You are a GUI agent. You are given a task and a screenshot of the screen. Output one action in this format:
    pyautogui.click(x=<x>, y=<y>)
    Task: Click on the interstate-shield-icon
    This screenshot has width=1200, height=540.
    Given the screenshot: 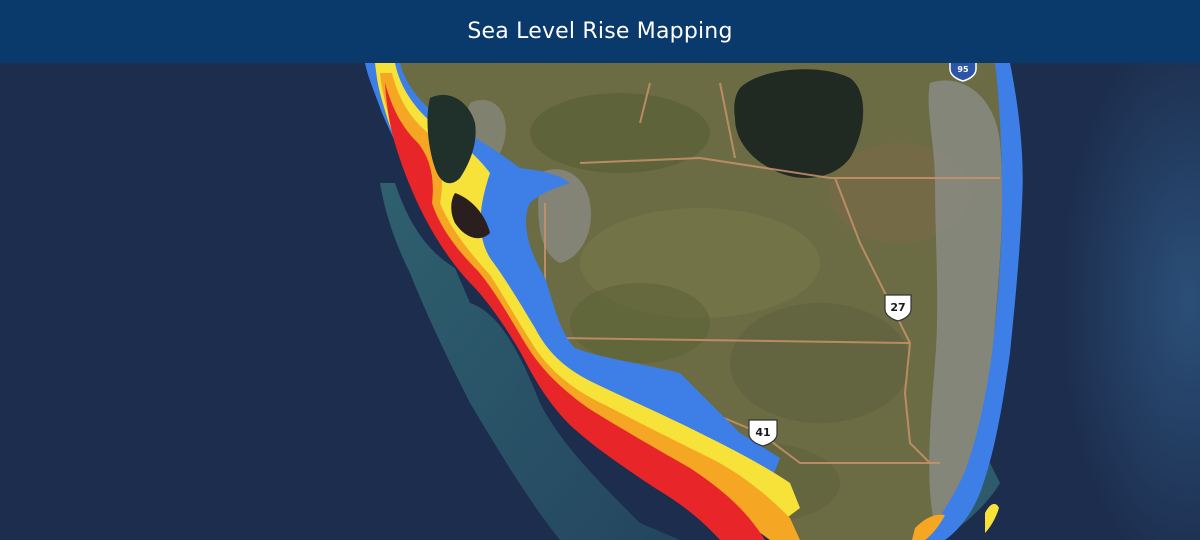 What is the action you would take?
    pyautogui.click(x=963, y=72)
    